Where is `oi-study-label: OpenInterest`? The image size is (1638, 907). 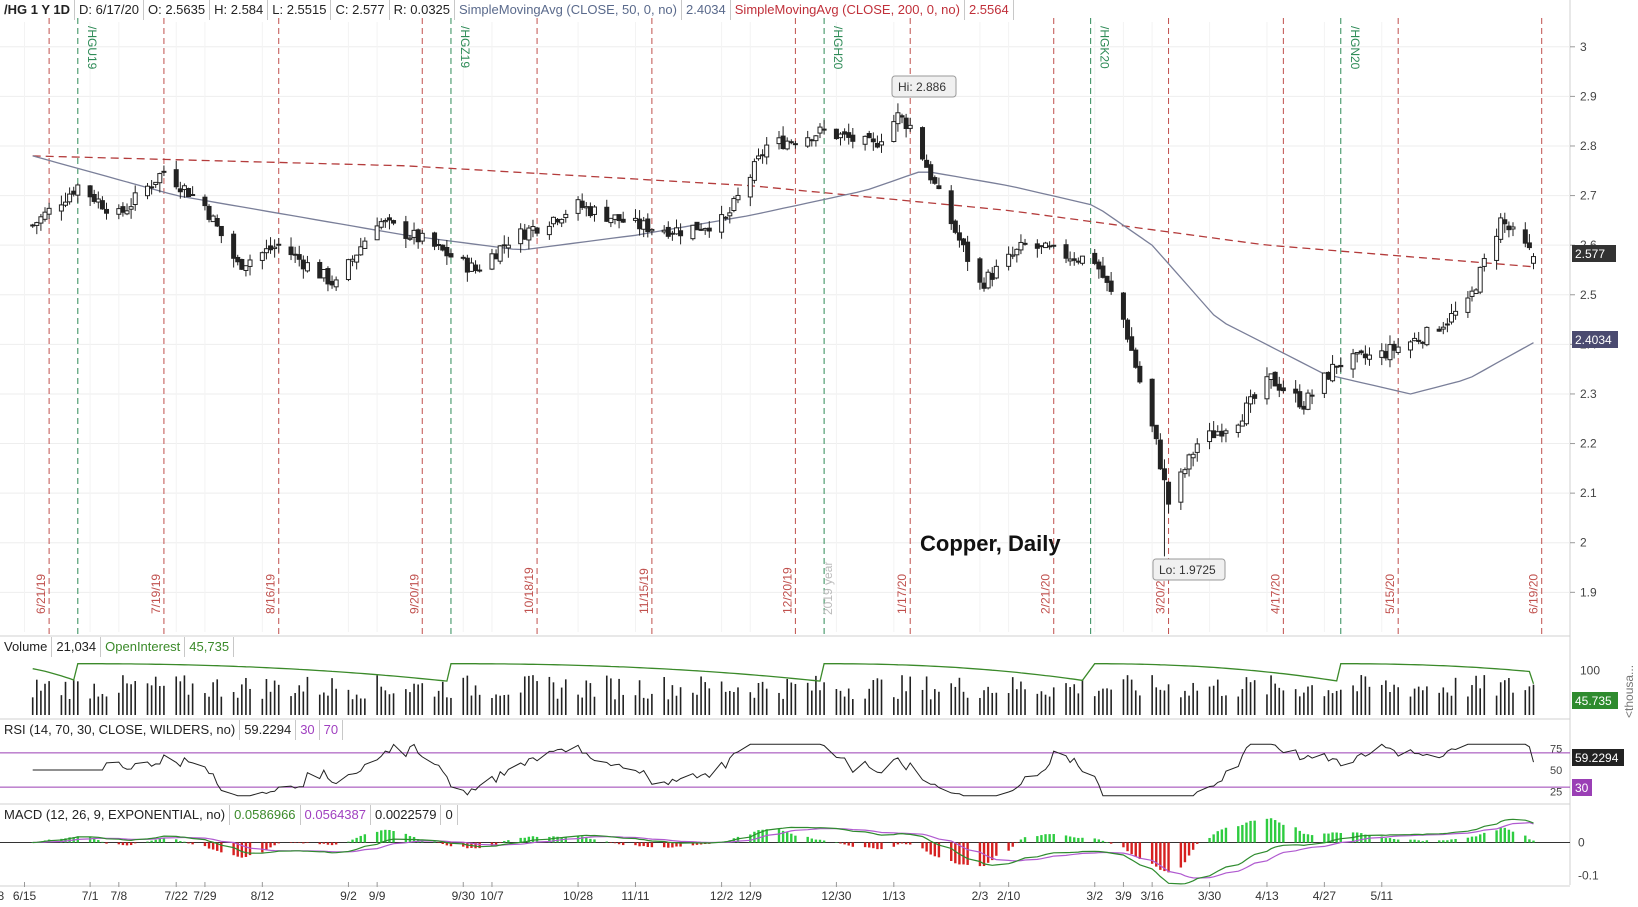
oi-study-label: OpenInterest is located at coordinates (143, 647).